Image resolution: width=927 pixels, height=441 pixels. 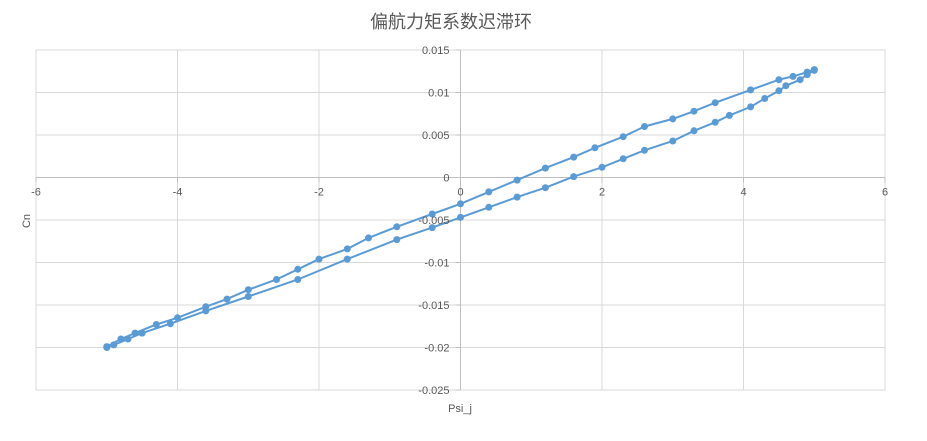 What do you see at coordinates (451, 22) in the screenshot?
I see `chart-title: 偏航力矩系数迟滞环` at bounding box center [451, 22].